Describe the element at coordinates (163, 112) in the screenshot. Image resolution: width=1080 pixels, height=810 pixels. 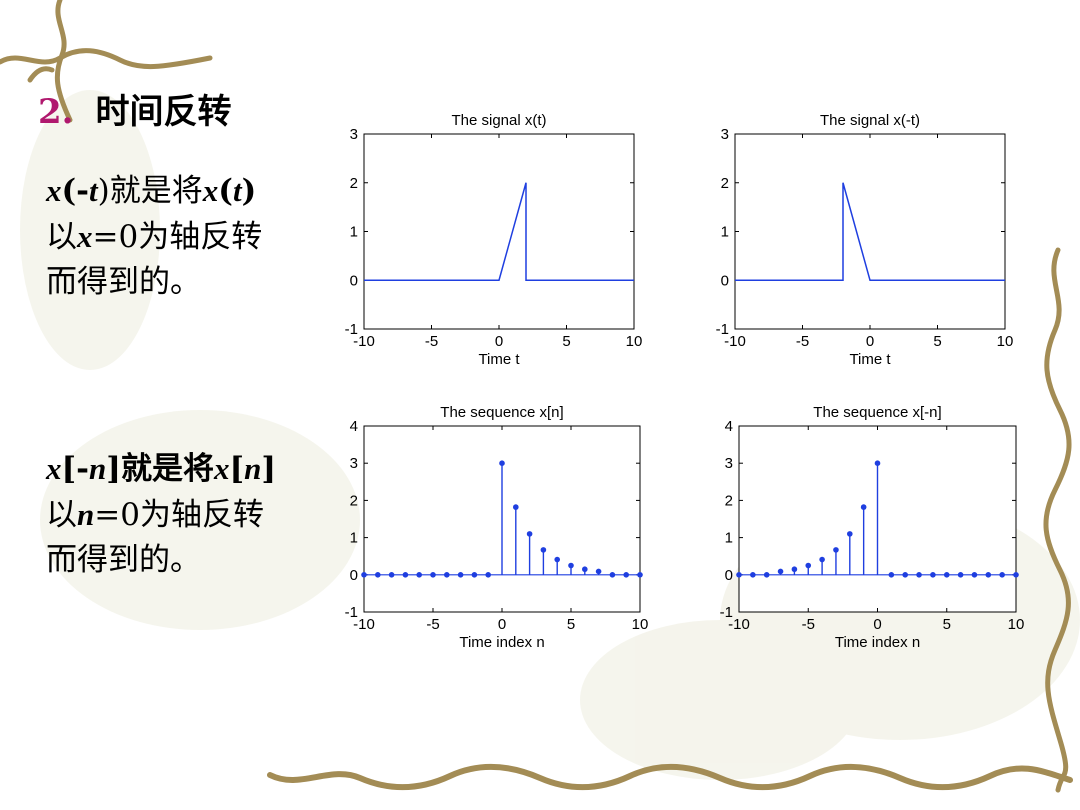
I see `heading-text: 时间反转` at that location.